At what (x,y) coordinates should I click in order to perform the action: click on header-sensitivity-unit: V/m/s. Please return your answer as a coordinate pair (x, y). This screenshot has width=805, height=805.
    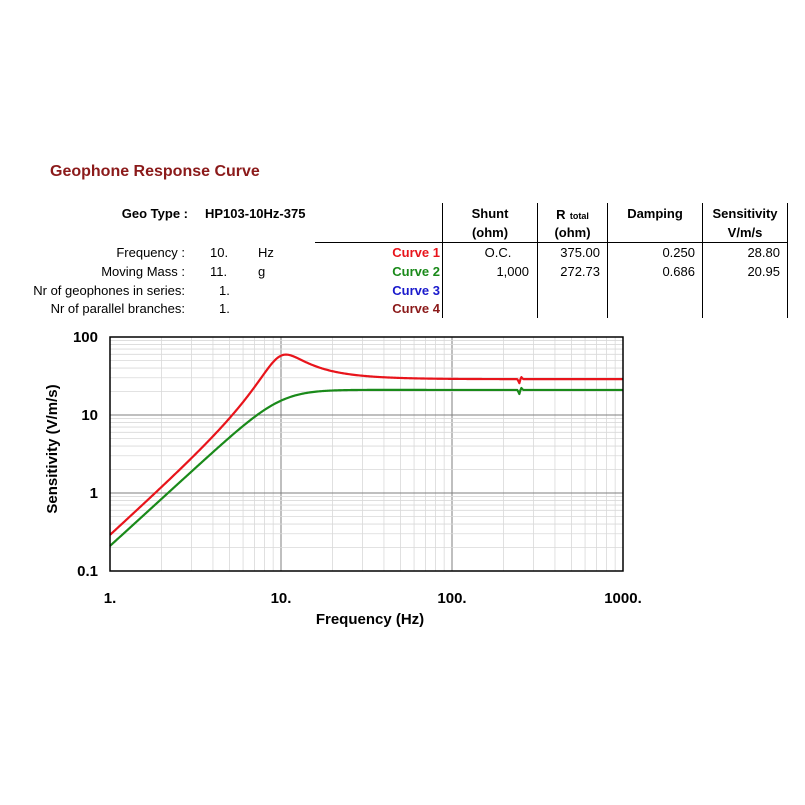
    Looking at the image, I should click on (745, 232).